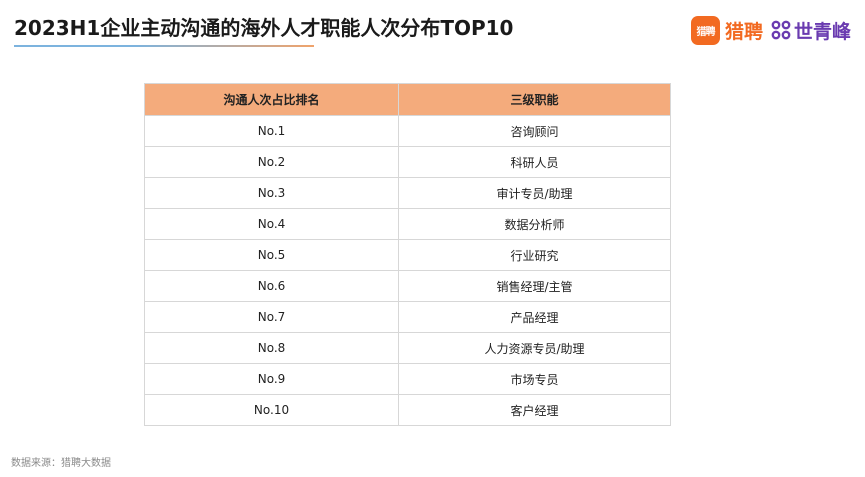  What do you see at coordinates (271, 286) in the screenshot?
I see `rank-cell: No.6` at bounding box center [271, 286].